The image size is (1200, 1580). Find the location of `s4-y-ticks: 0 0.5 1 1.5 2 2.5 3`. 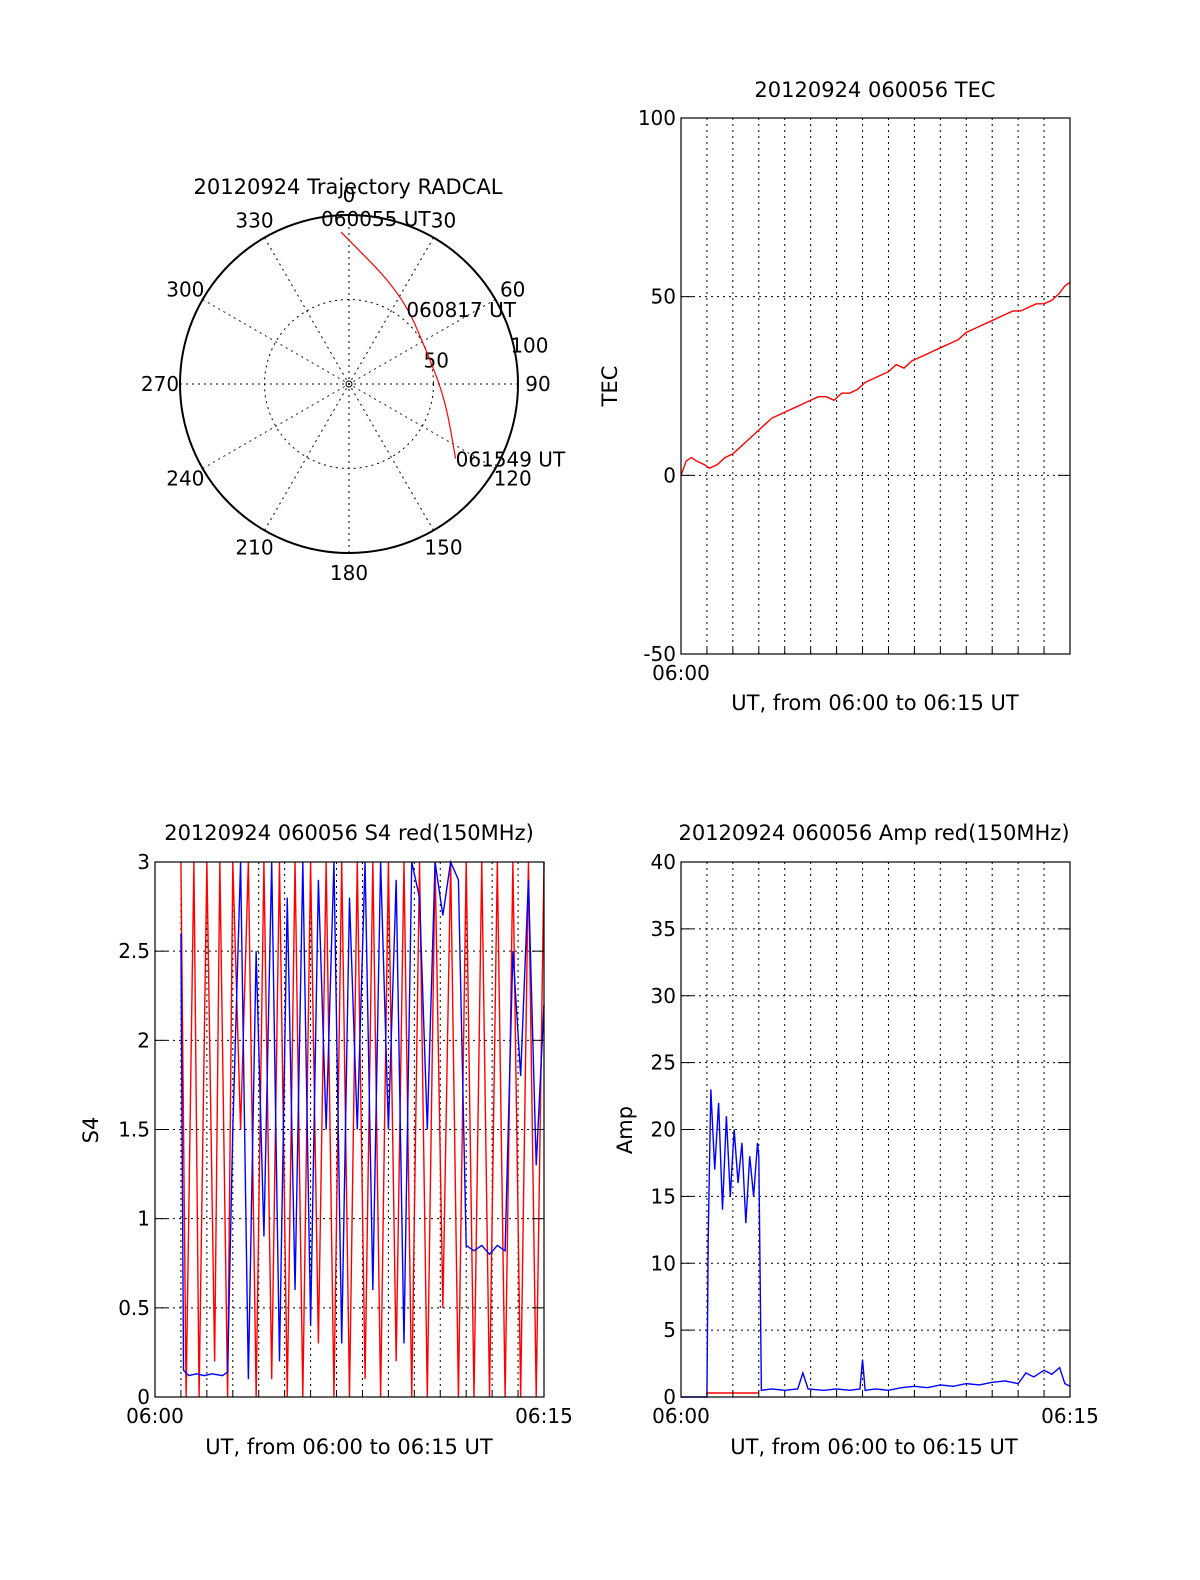

s4-y-ticks: 0 0.5 1 1.5 2 2.5 3 is located at coordinates (331, 1129).